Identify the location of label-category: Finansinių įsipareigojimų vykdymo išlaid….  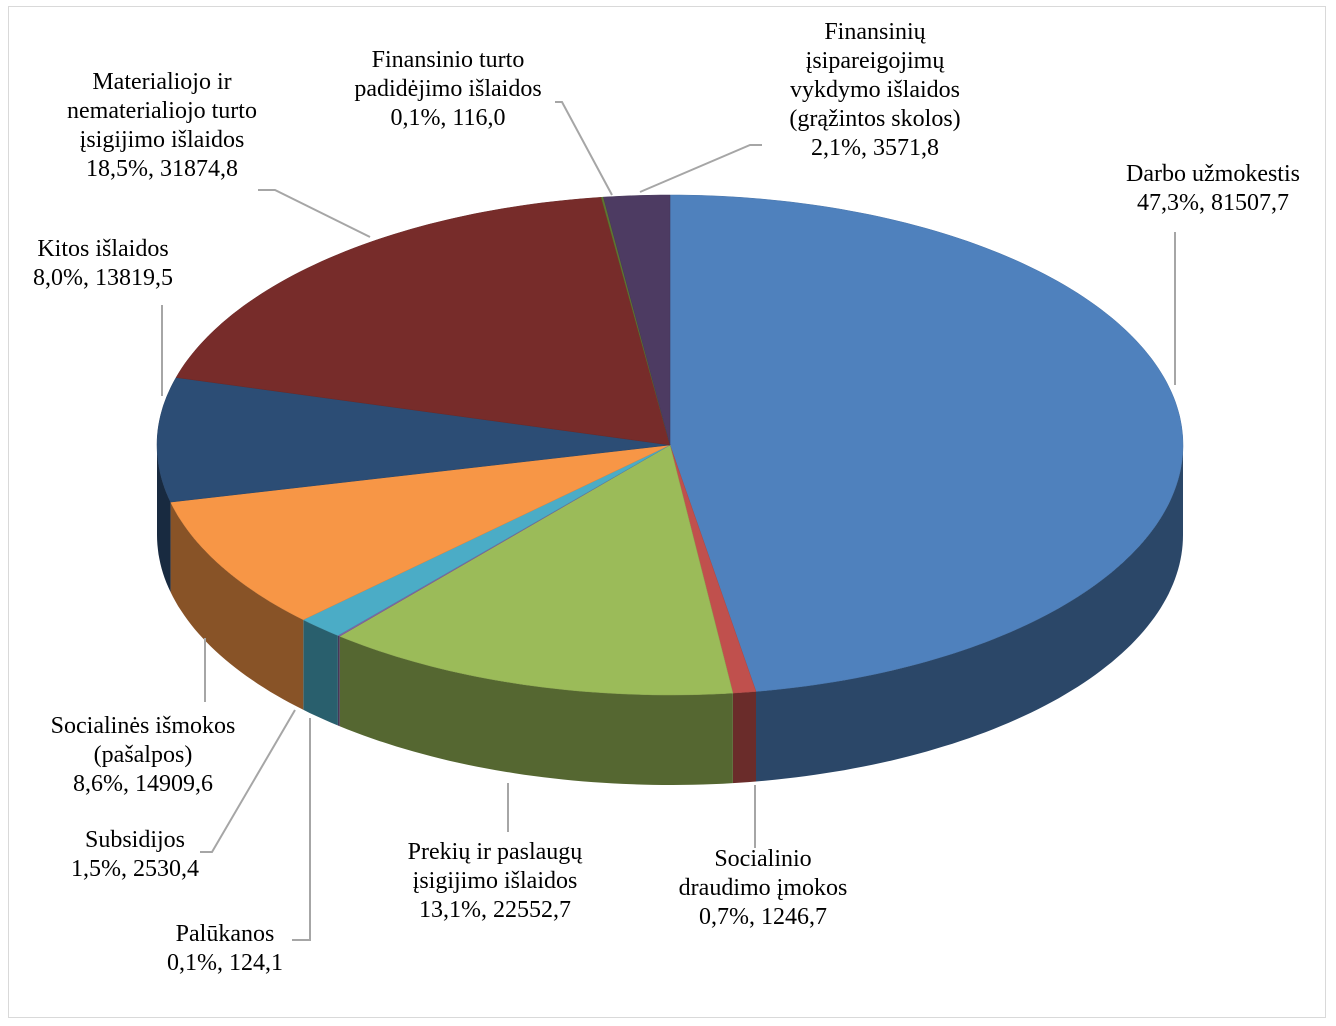
(875, 75).